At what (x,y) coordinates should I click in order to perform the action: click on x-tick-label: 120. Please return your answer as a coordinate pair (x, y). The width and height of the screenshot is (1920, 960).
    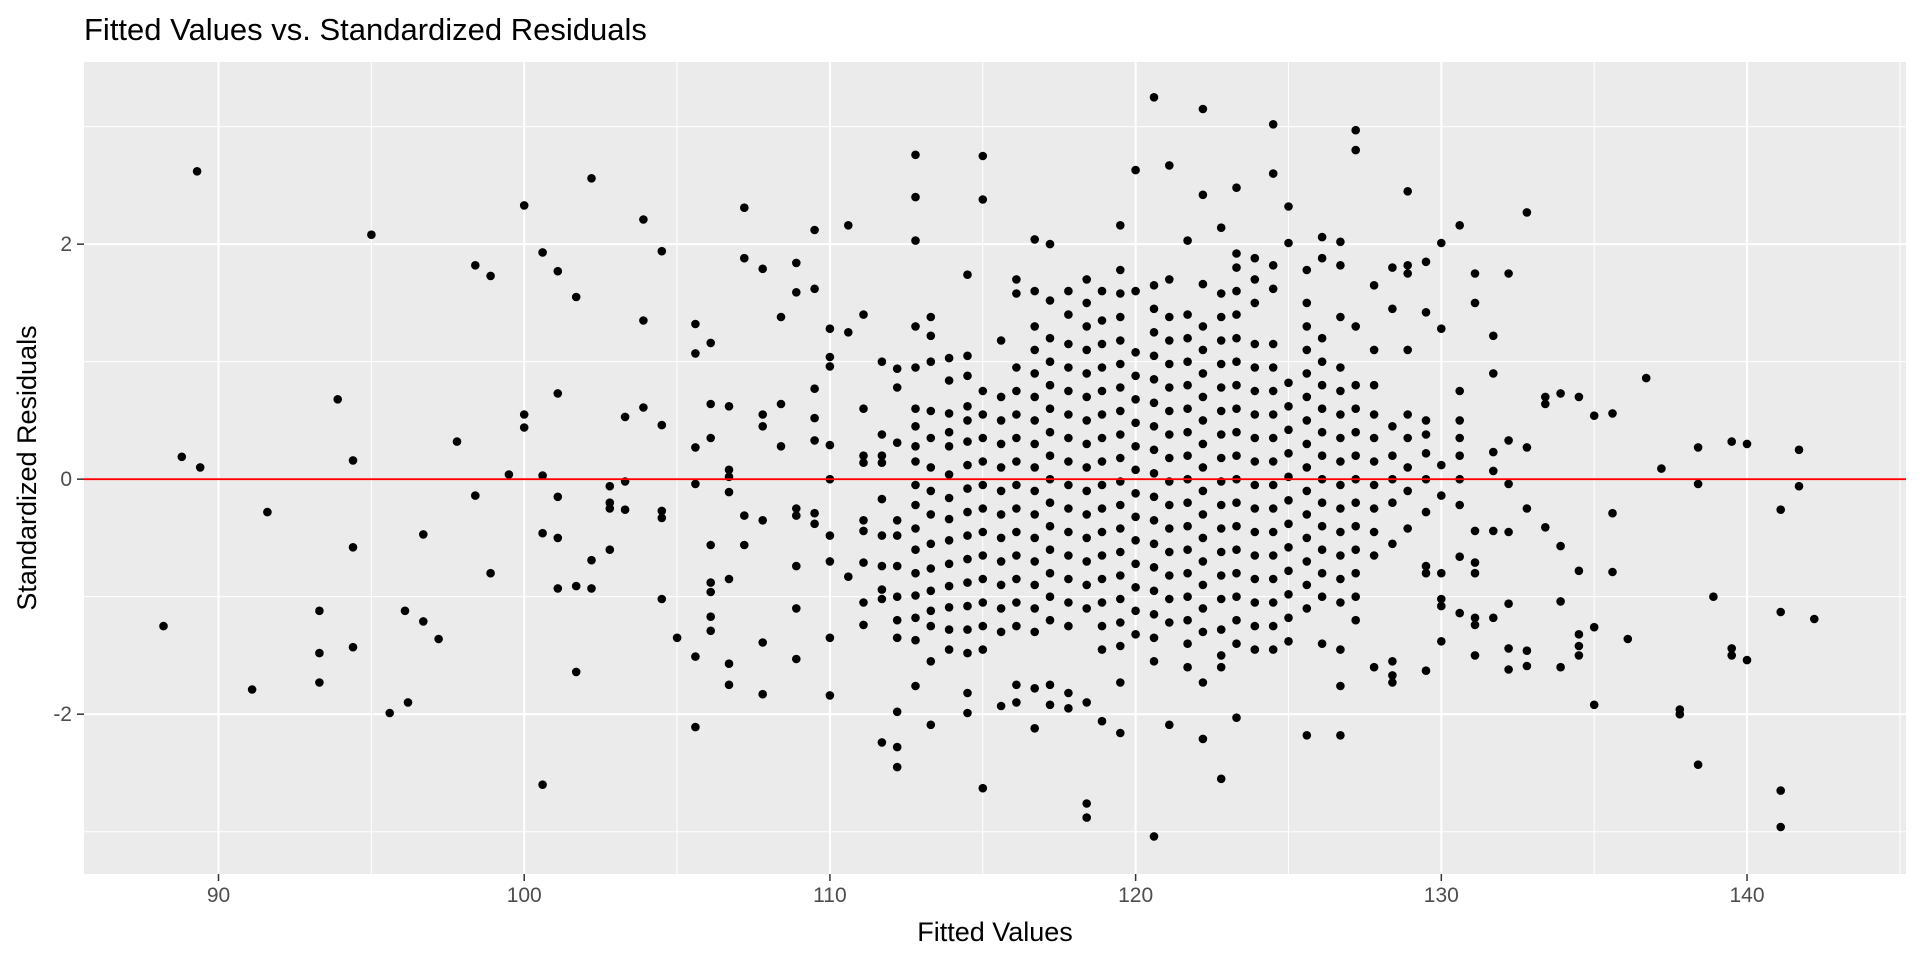
    Looking at the image, I should click on (1135, 895).